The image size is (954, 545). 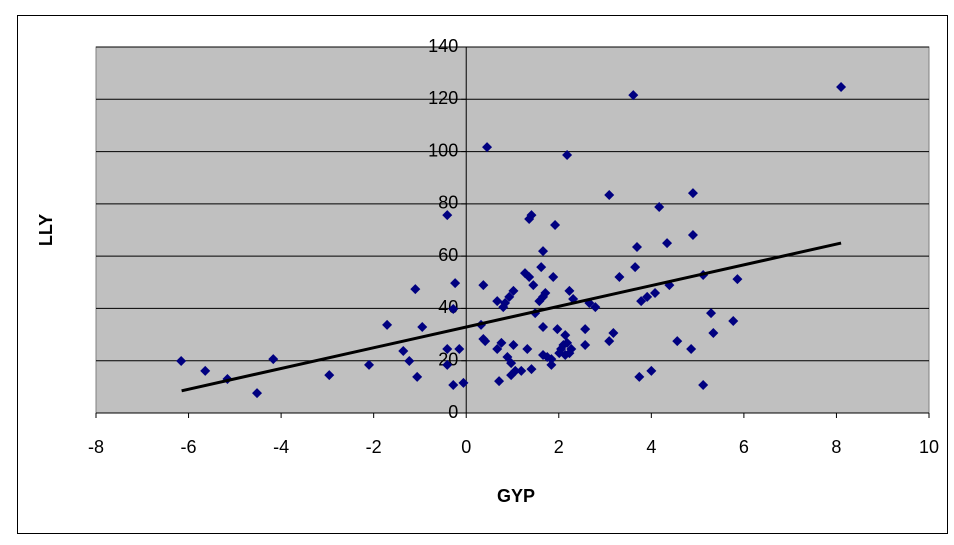 What do you see at coordinates (443, 46) in the screenshot?
I see `y-tick-label: 140` at bounding box center [443, 46].